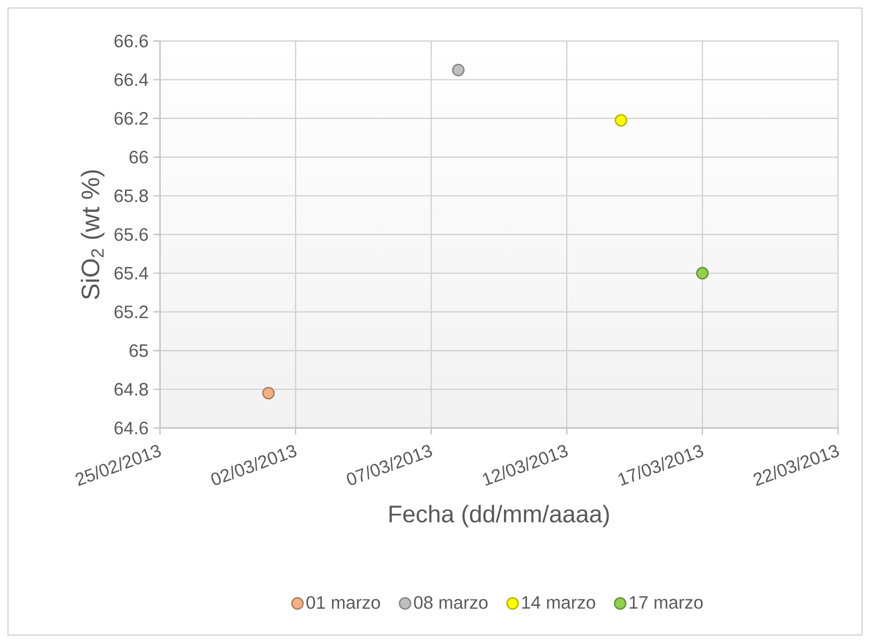  Describe the element at coordinates (139, 350) in the screenshot. I see `y-tick-label: 65` at that location.